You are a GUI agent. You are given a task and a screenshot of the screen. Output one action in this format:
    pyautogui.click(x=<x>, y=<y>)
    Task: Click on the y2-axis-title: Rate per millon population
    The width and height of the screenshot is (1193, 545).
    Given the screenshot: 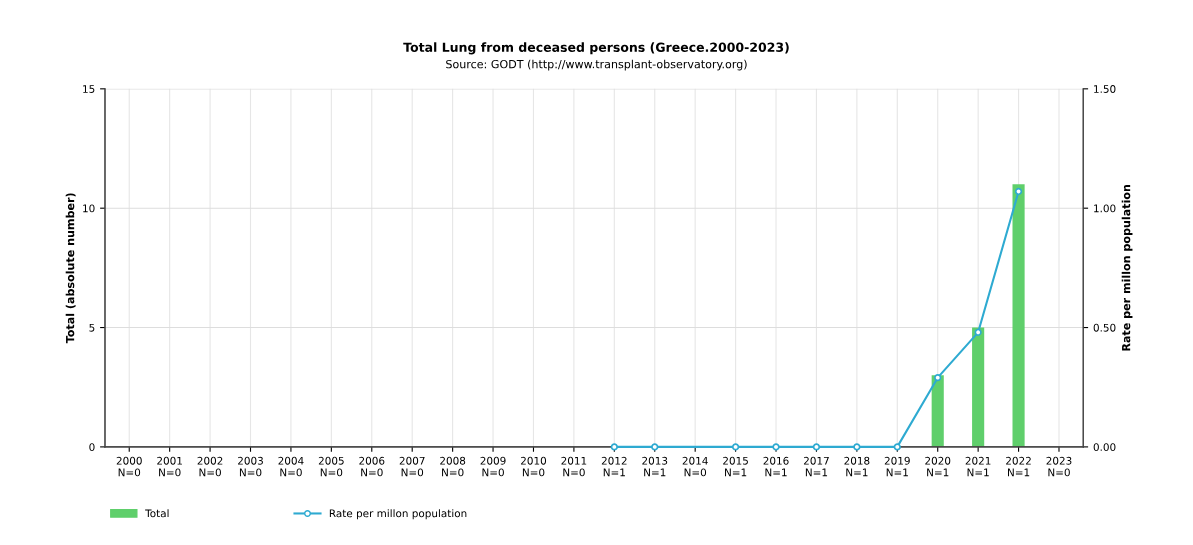 What is the action you would take?
    pyautogui.click(x=1127, y=268)
    